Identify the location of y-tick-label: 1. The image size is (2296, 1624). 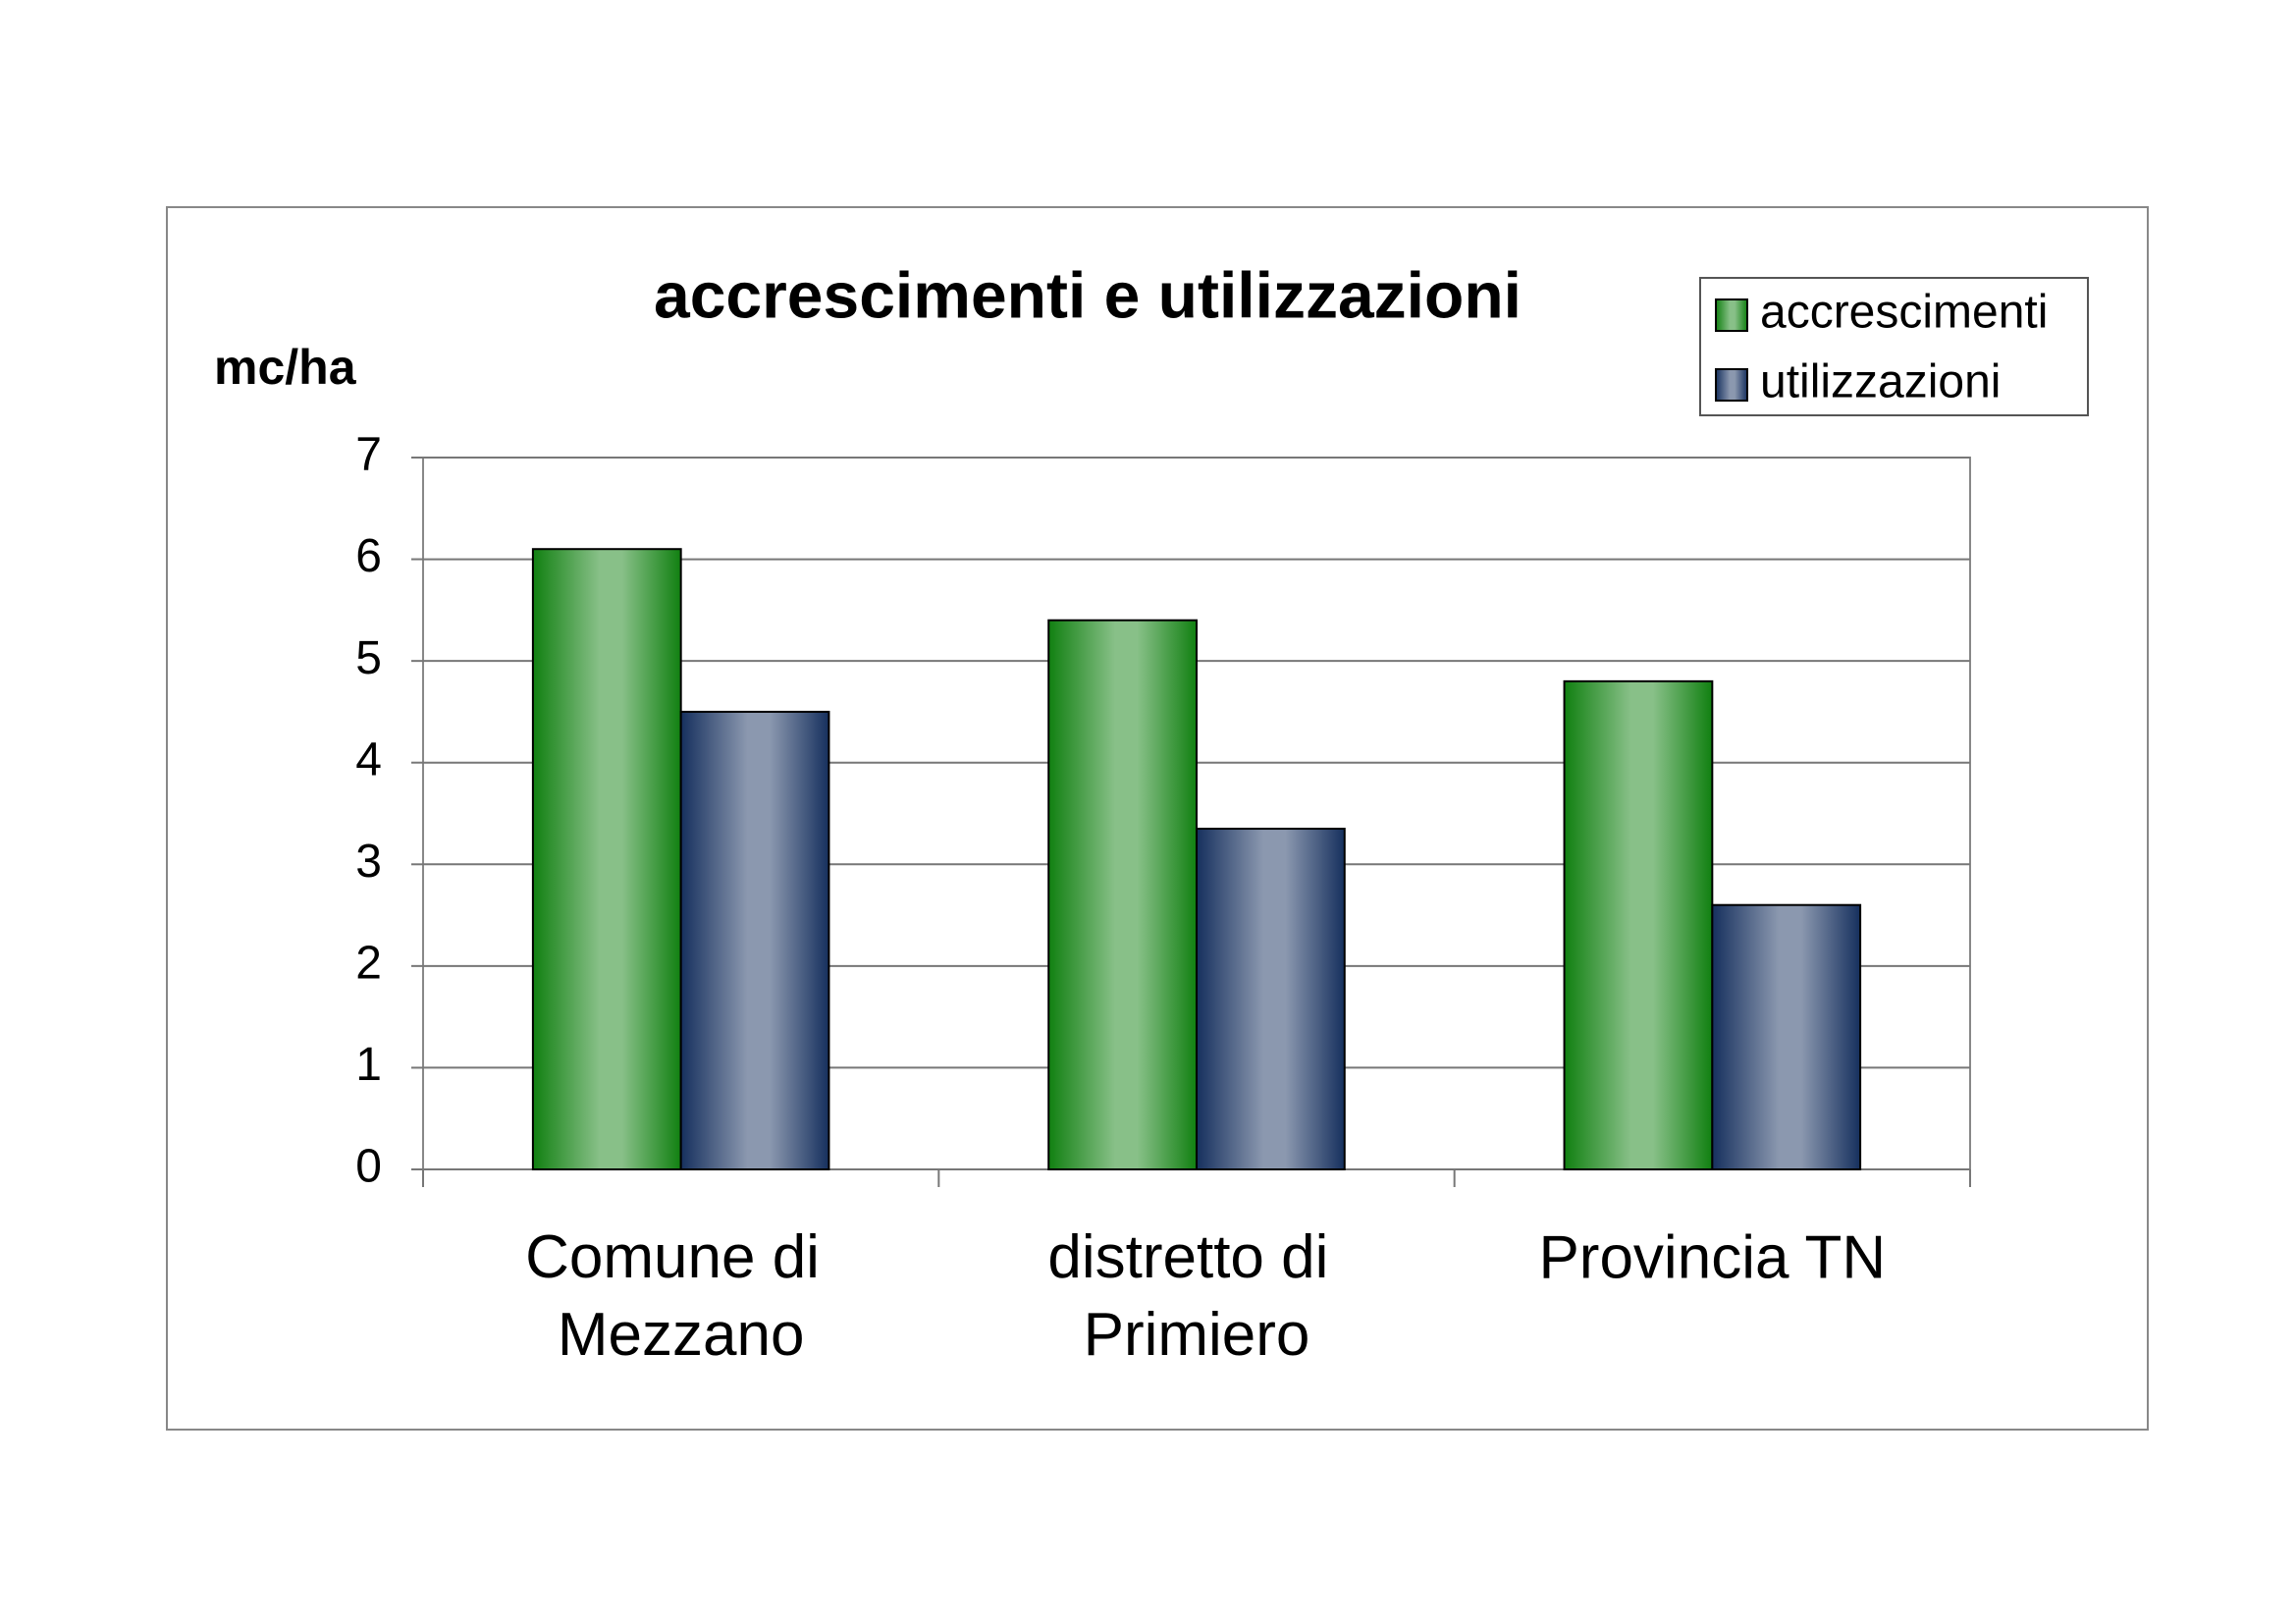
(368, 1065).